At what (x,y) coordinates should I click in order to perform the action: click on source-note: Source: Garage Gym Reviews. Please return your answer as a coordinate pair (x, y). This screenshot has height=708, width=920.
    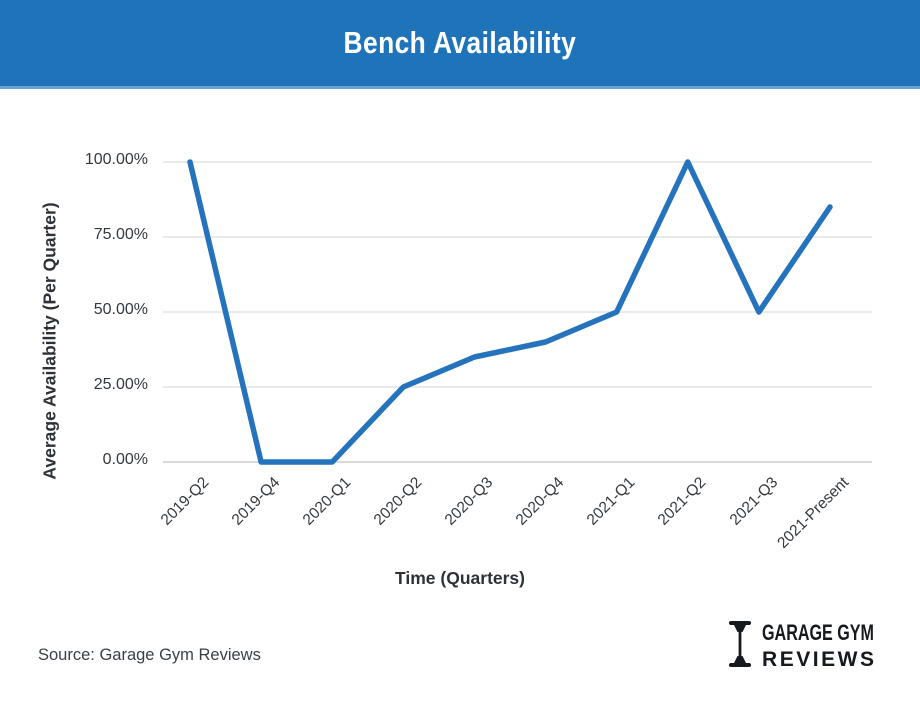
    Looking at the image, I should click on (149, 655).